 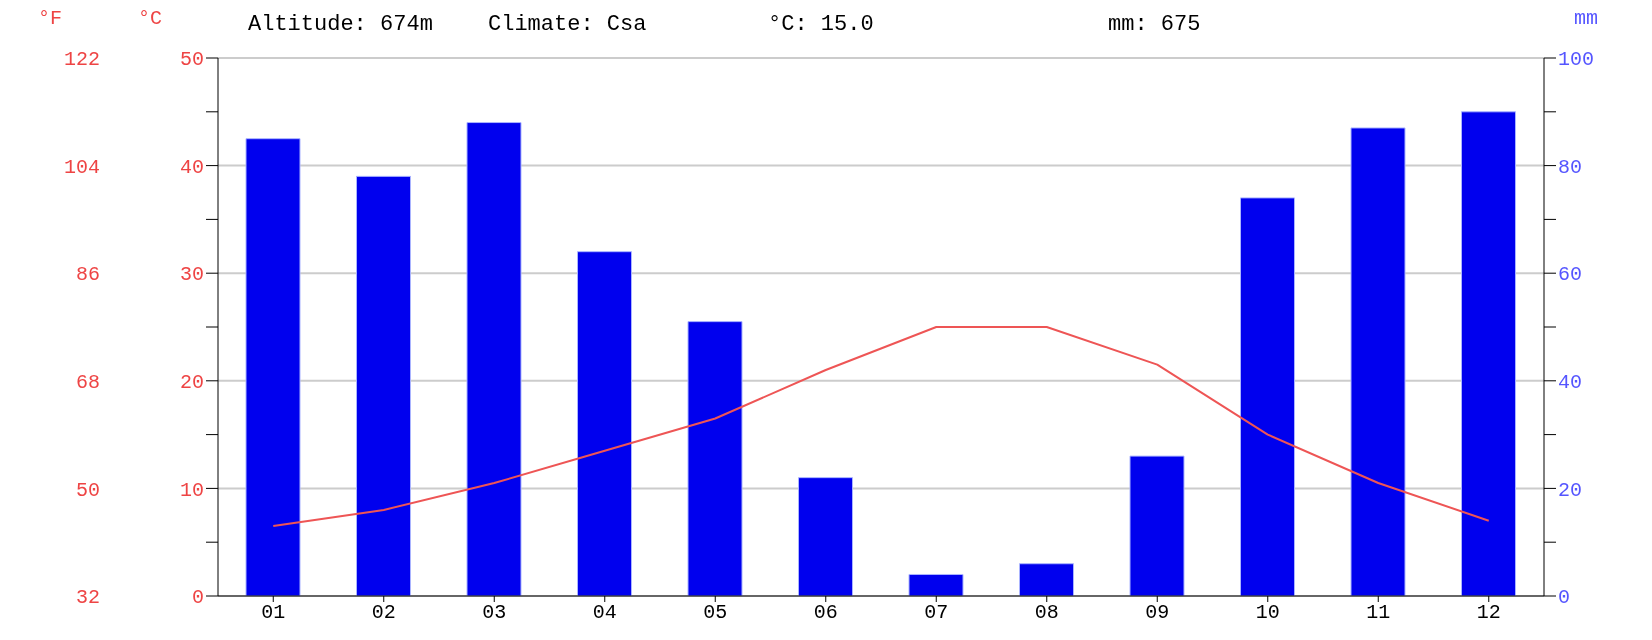 What do you see at coordinates (191, 167) in the screenshot?
I see `y-tick-label: 40` at bounding box center [191, 167].